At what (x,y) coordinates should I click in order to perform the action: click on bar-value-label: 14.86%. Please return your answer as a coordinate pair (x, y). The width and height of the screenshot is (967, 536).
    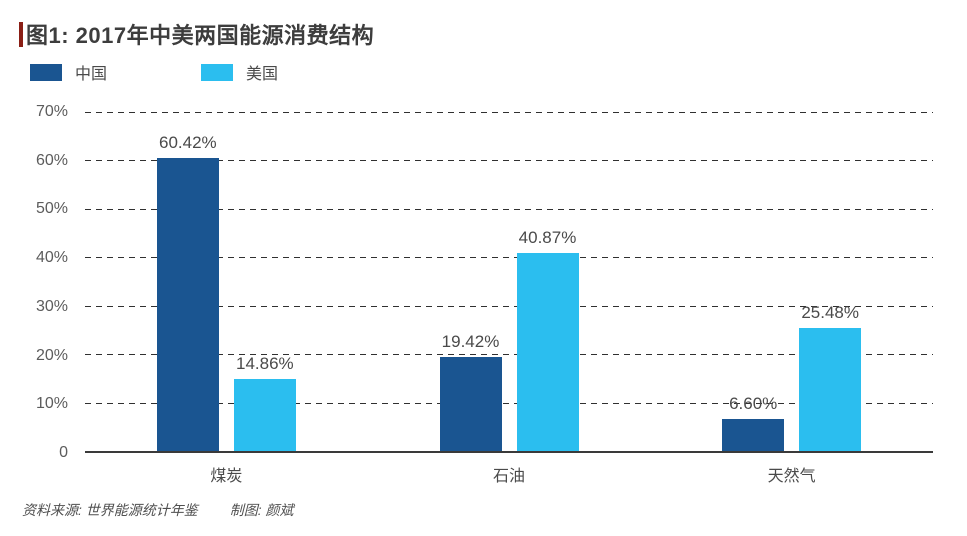
    Looking at the image, I should click on (264, 364).